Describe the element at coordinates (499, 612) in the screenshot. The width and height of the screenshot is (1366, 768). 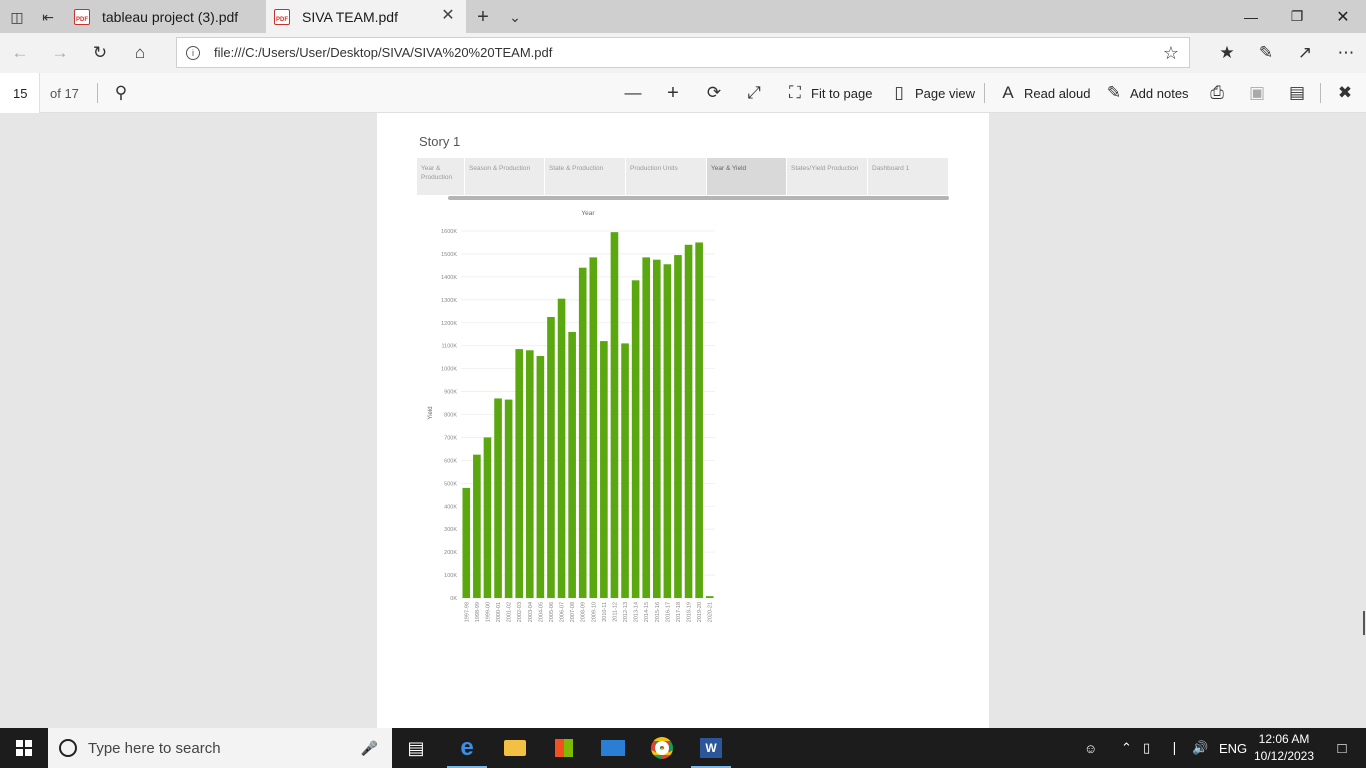
I see `x-tick-label: 2000-01` at that location.